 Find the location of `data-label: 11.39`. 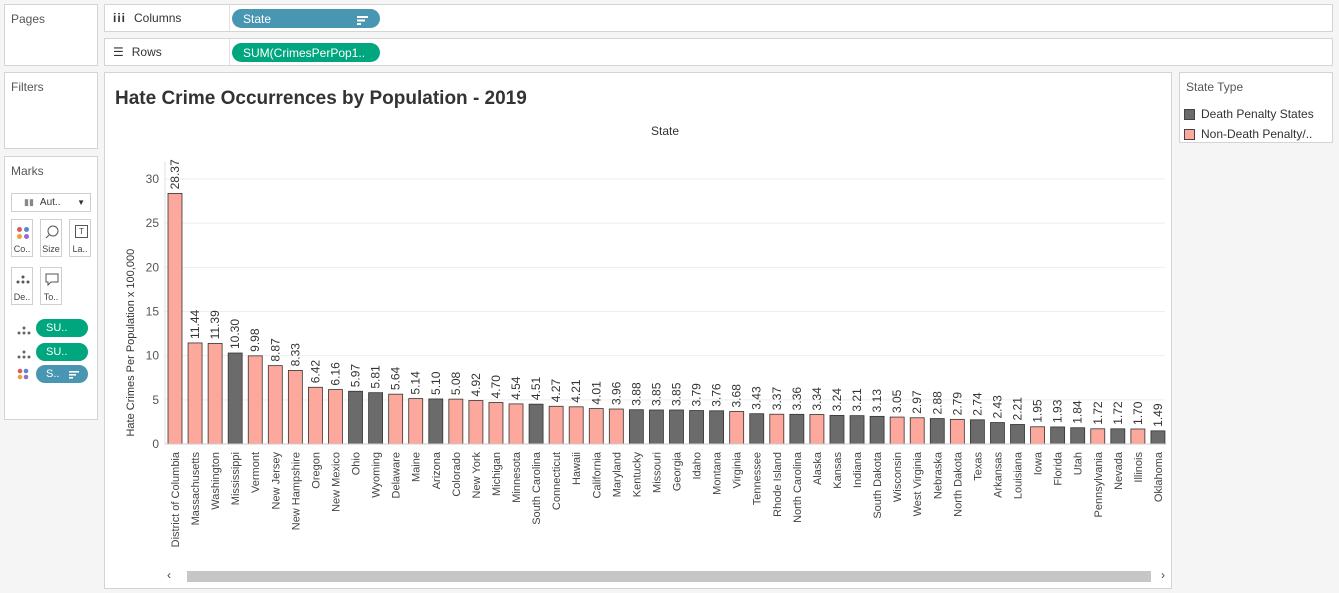

data-label: 11.39 is located at coordinates (215, 324).